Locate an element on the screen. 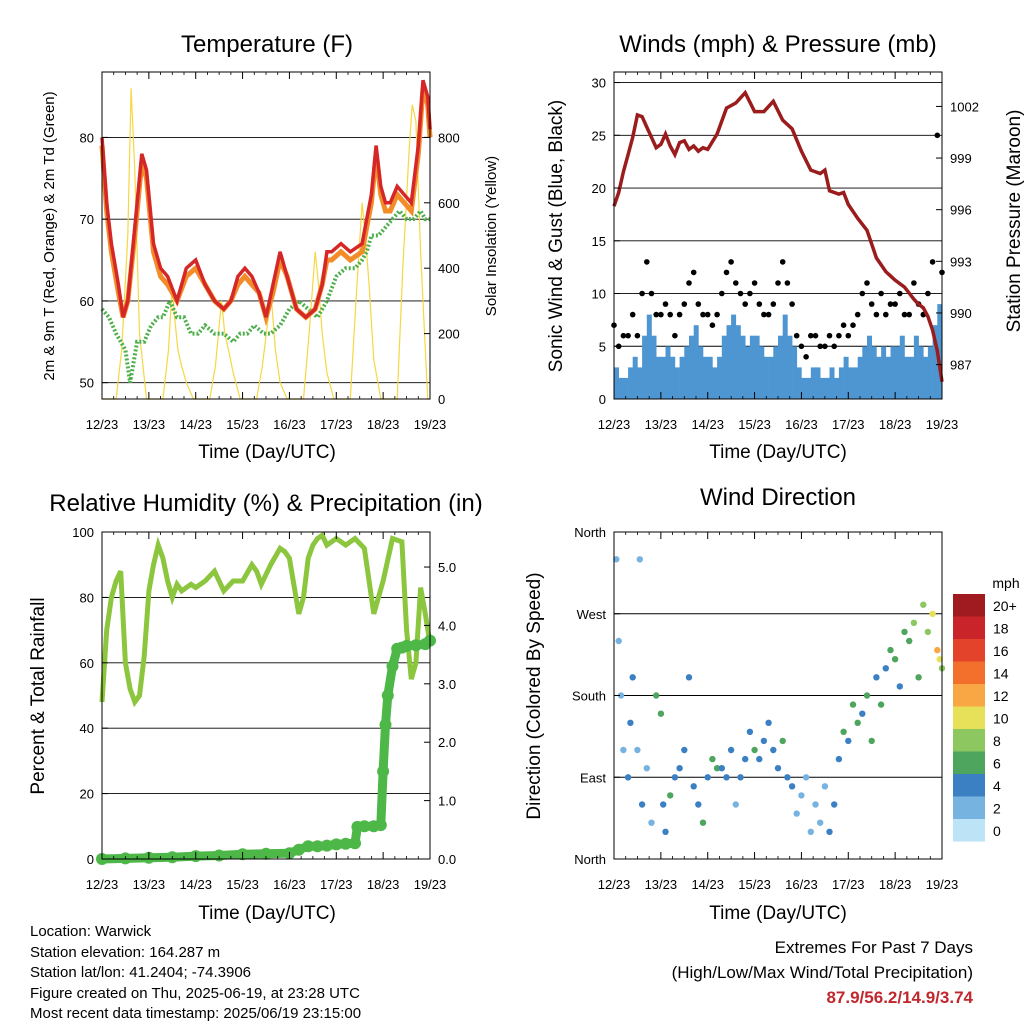 The image size is (1024, 1025). speed-legend-label: 18 is located at coordinates (1001, 629).